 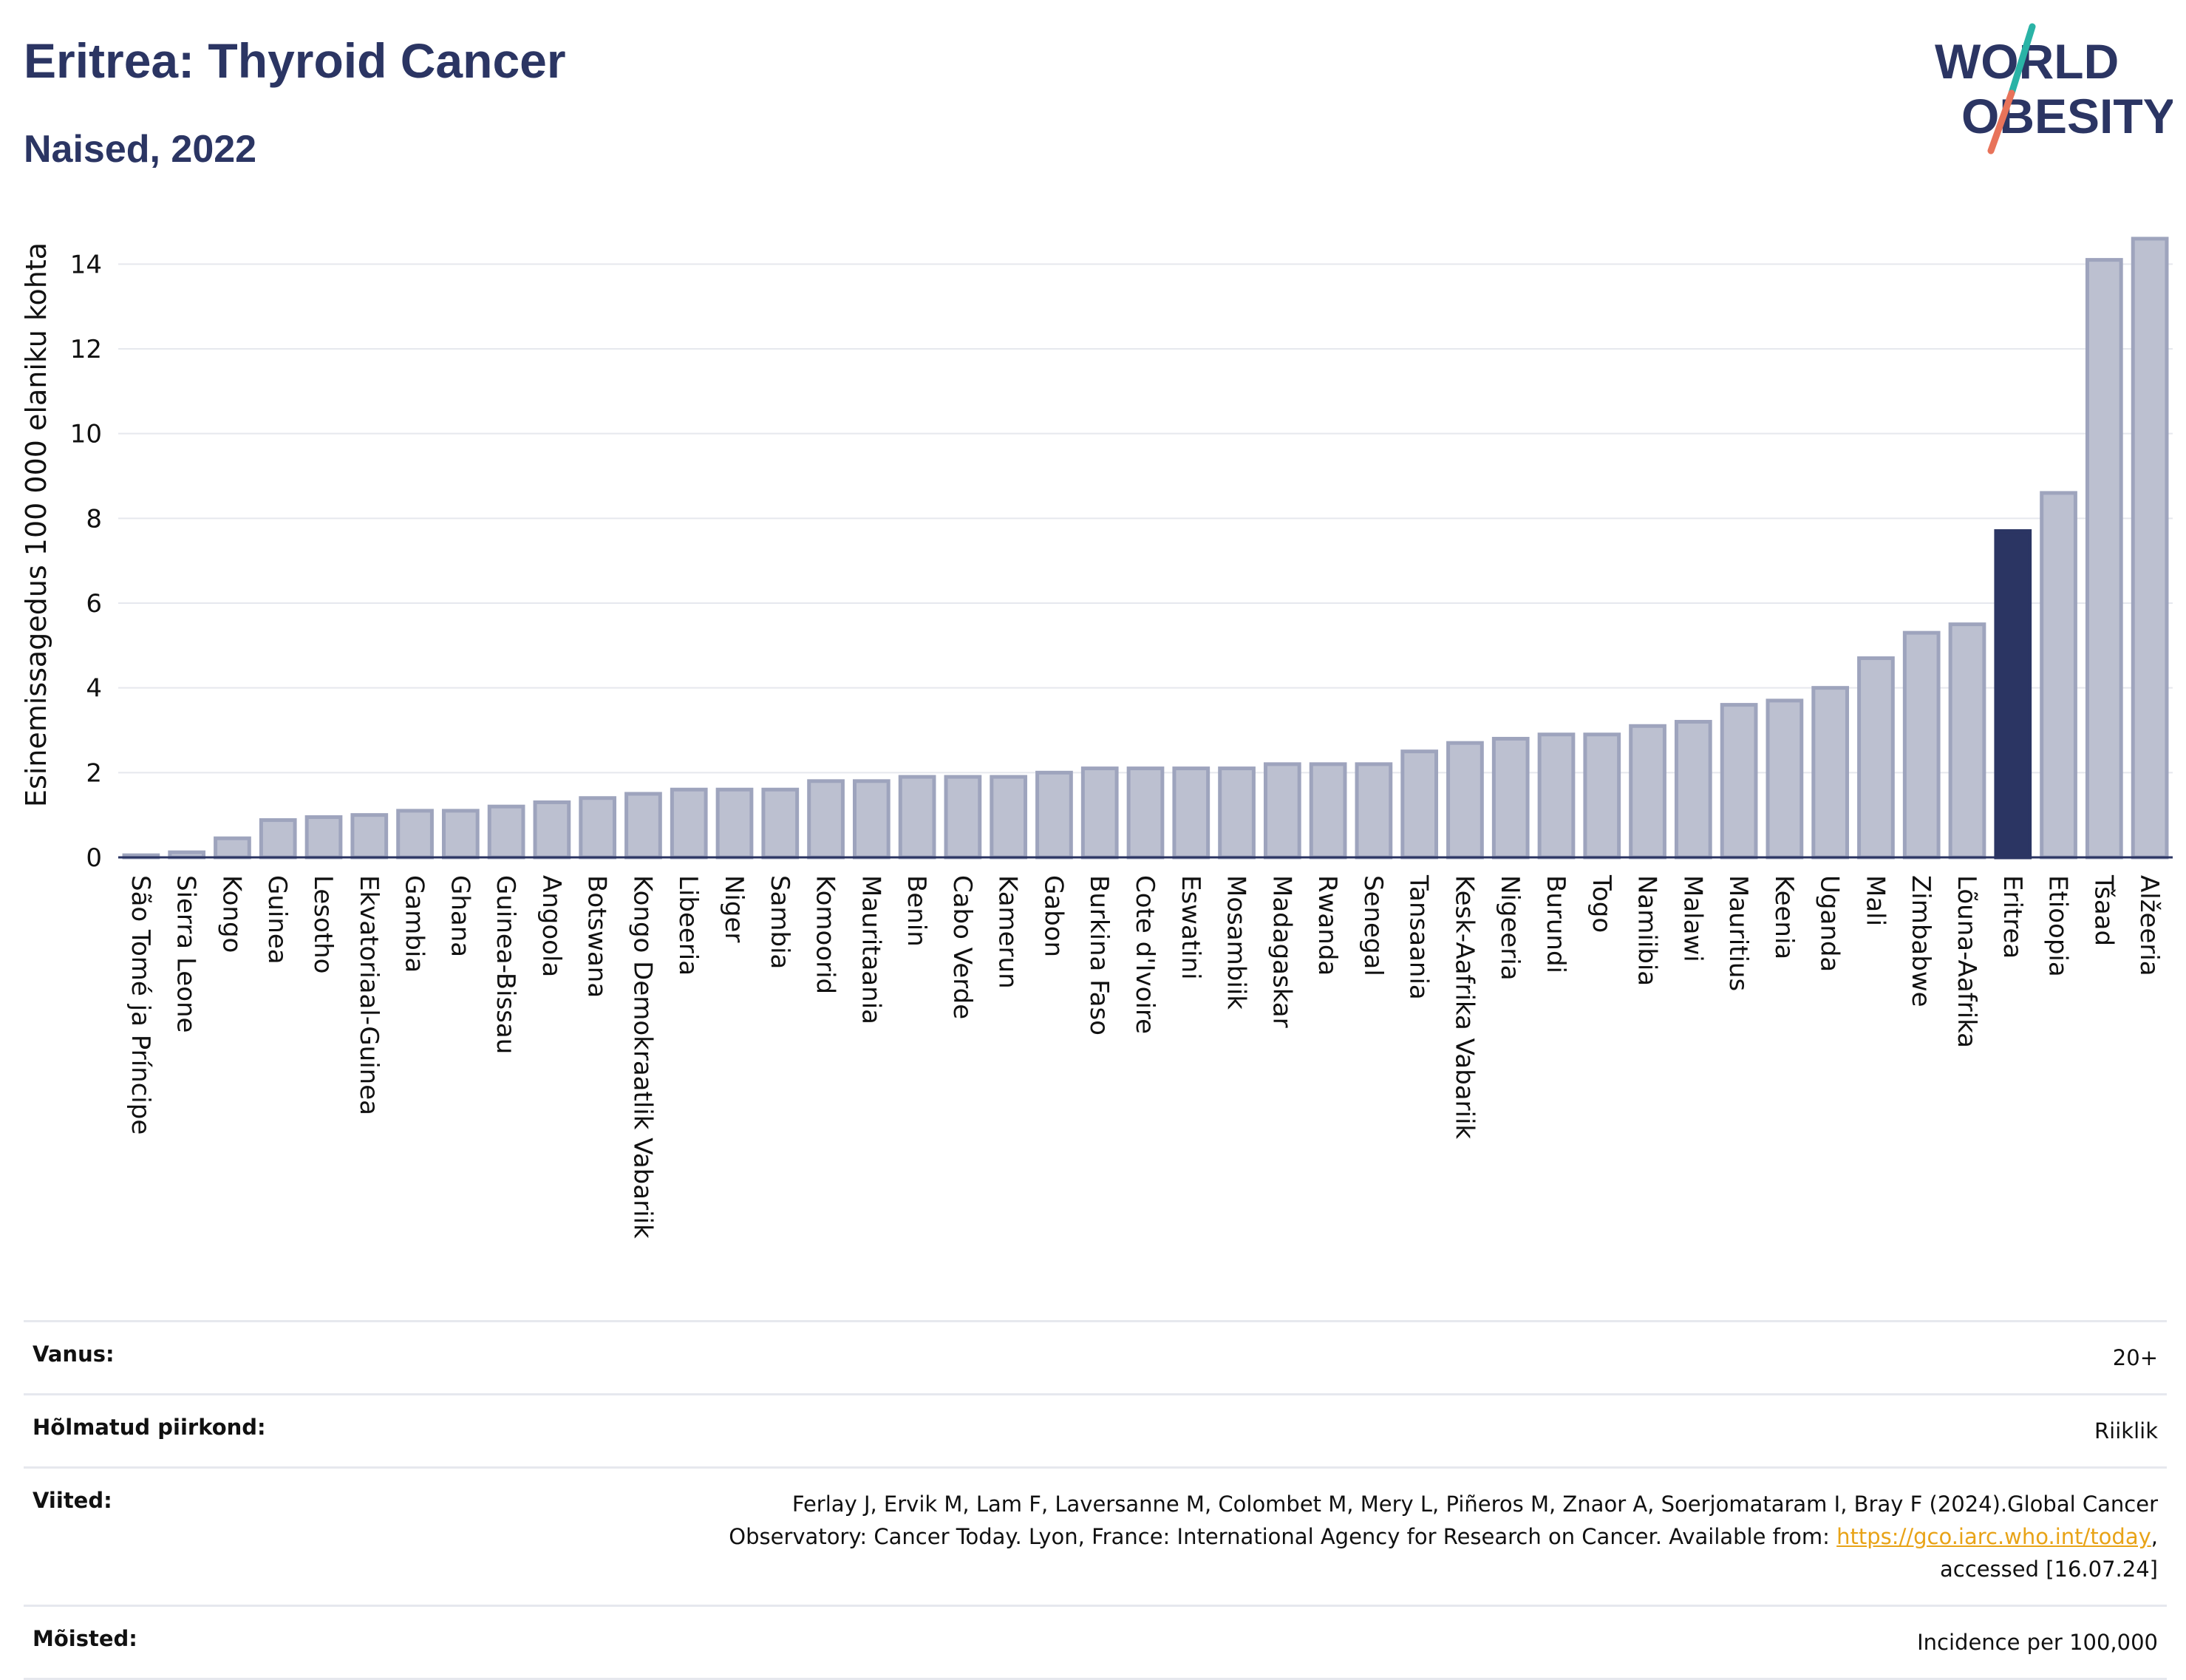 I want to click on x-tick-label: Mauritius, so click(x=1738, y=933).